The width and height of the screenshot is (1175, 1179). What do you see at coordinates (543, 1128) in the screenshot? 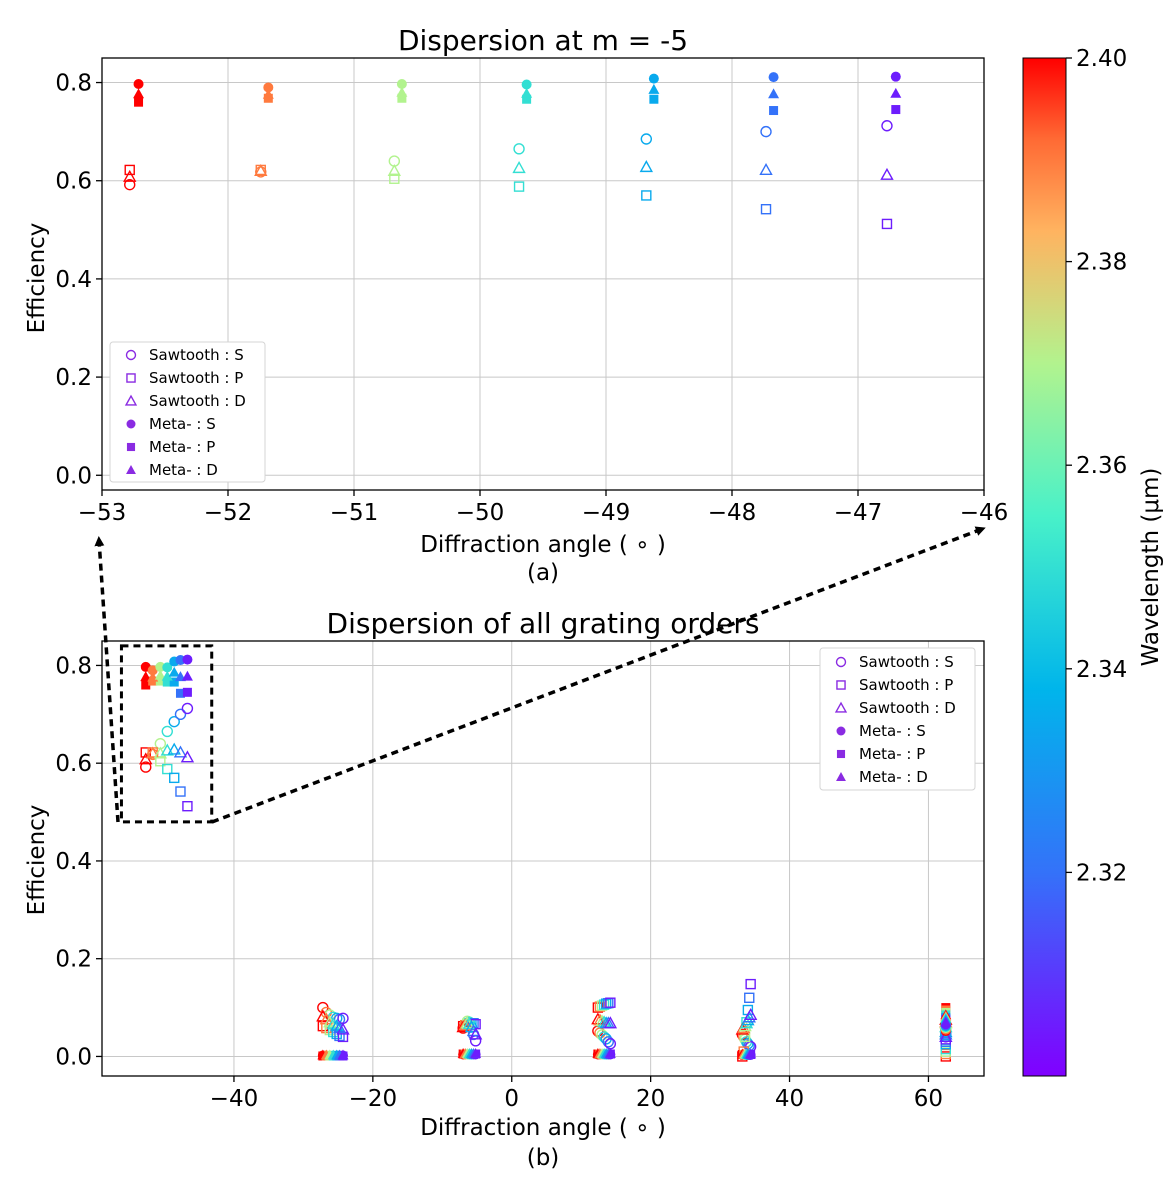
I see `panel-b-xlabel: Diffraction angle ( ∘ )` at bounding box center [543, 1128].